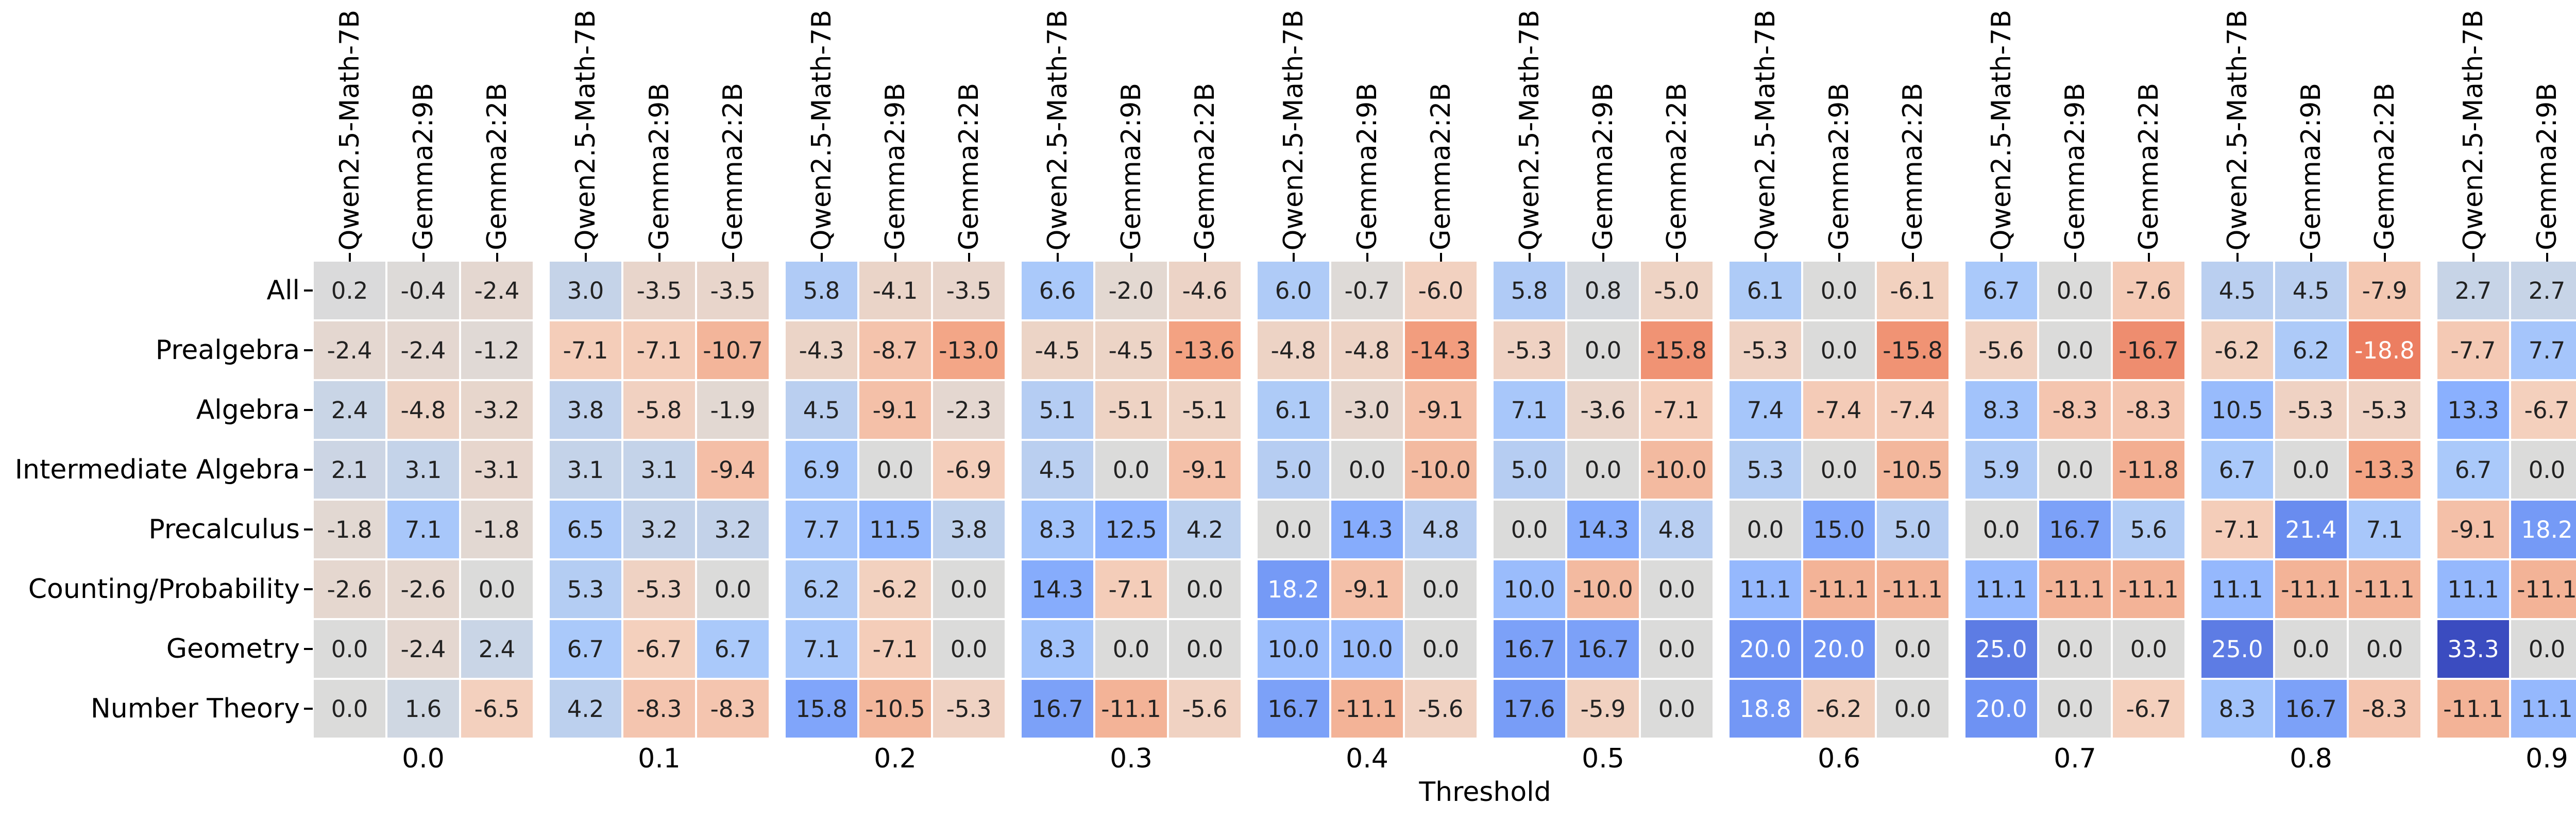 The height and width of the screenshot is (821, 2576). What do you see at coordinates (497, 410) in the screenshot?
I see `heatmap-cell: -3.2` at bounding box center [497, 410].